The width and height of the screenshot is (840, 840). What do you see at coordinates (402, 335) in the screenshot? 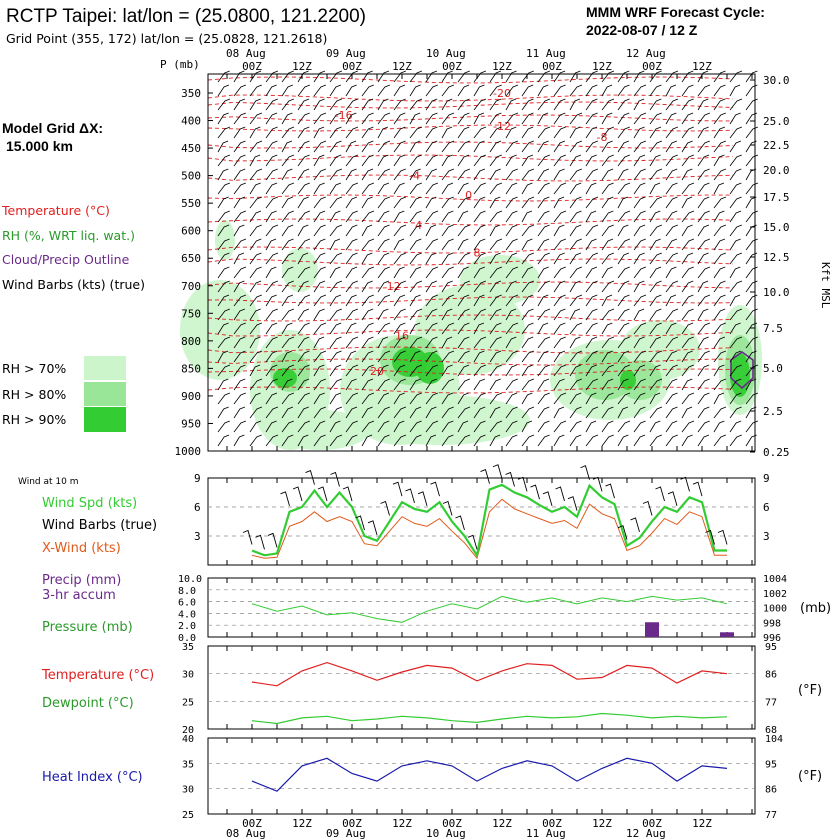
I see `temp-contour-label: 16` at bounding box center [402, 335].